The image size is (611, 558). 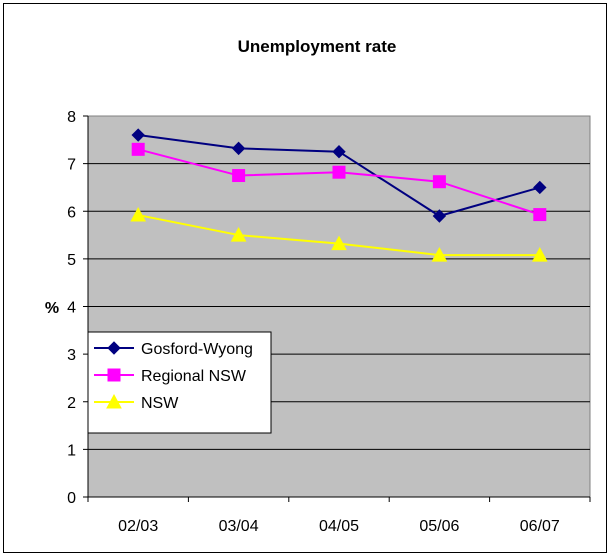 What do you see at coordinates (71, 450) in the screenshot?
I see `y-tick-label: 1` at bounding box center [71, 450].